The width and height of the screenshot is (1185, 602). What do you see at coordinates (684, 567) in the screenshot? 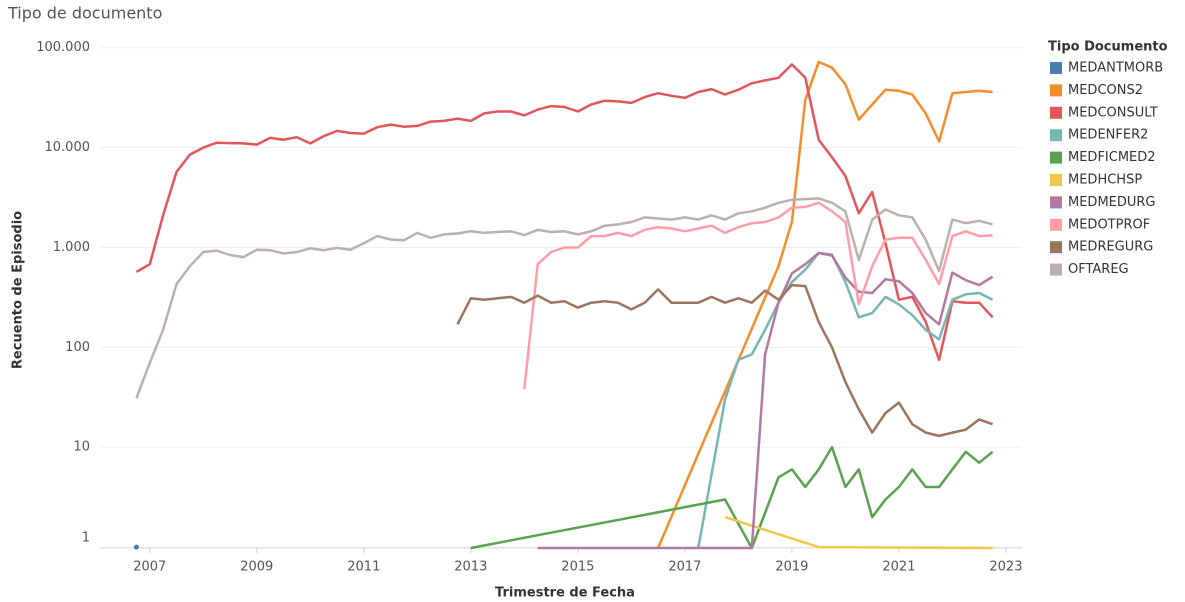
I see `x-tick-label: 2017` at bounding box center [684, 567].